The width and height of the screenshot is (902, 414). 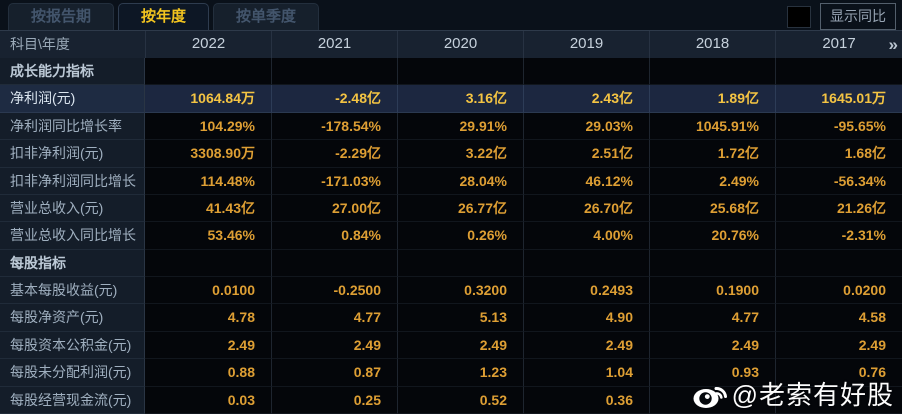 What do you see at coordinates (451, 15) in the screenshot?
I see `tab-bar: 按报告期 按年度 按单季度 显示同比` at bounding box center [451, 15].